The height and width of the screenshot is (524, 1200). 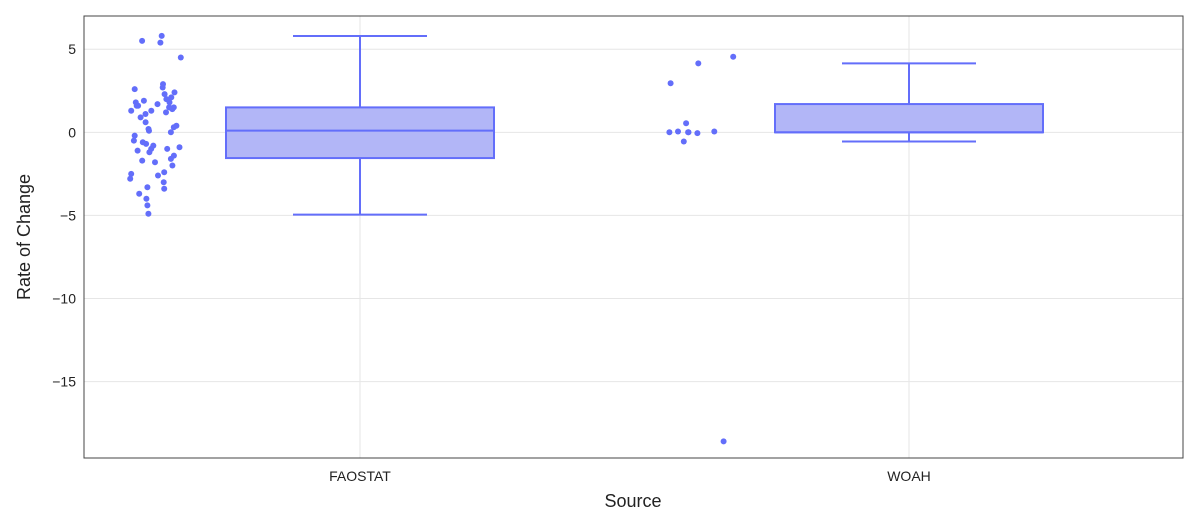 I want to click on y-tick-label: −15, so click(x=64, y=382).